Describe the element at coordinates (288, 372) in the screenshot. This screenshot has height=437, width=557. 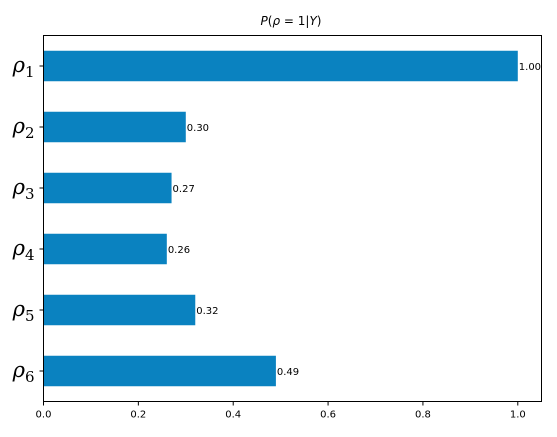
I see `value-label-rho-6: 0.49` at that location.